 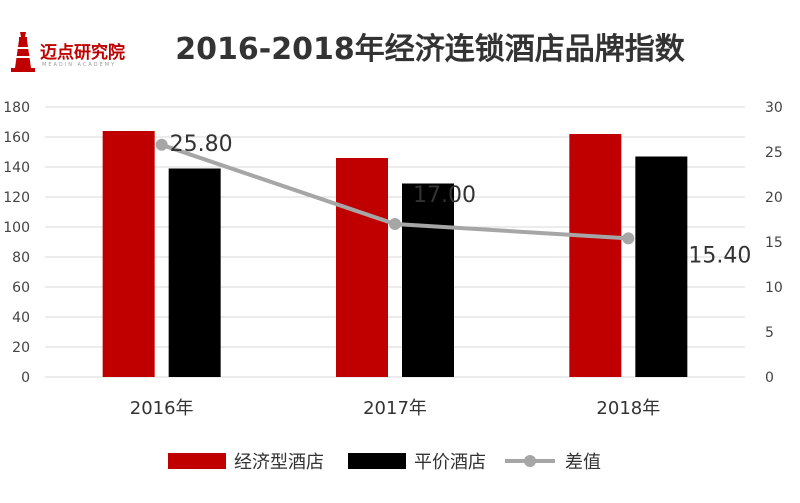 I want to click on y2-tick-label: 30, so click(x=774, y=108).